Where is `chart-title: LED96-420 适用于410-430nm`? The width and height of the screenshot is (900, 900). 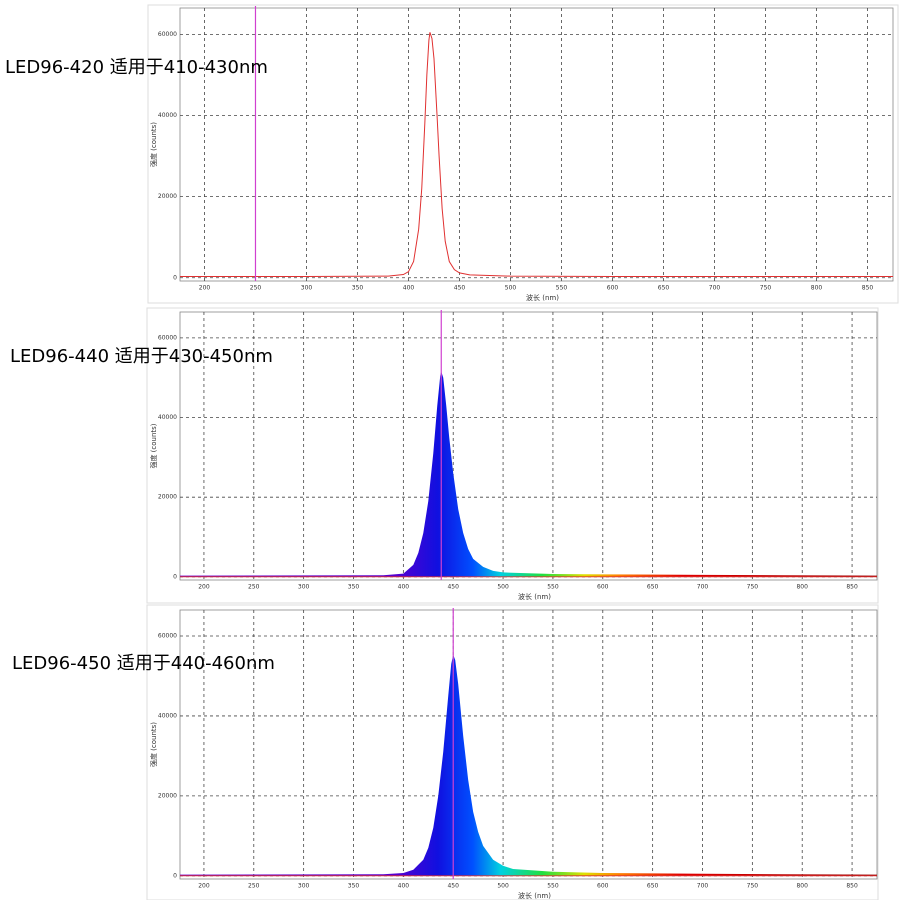 chart-title: LED96-420 适用于410-430nm is located at coordinates (136, 67).